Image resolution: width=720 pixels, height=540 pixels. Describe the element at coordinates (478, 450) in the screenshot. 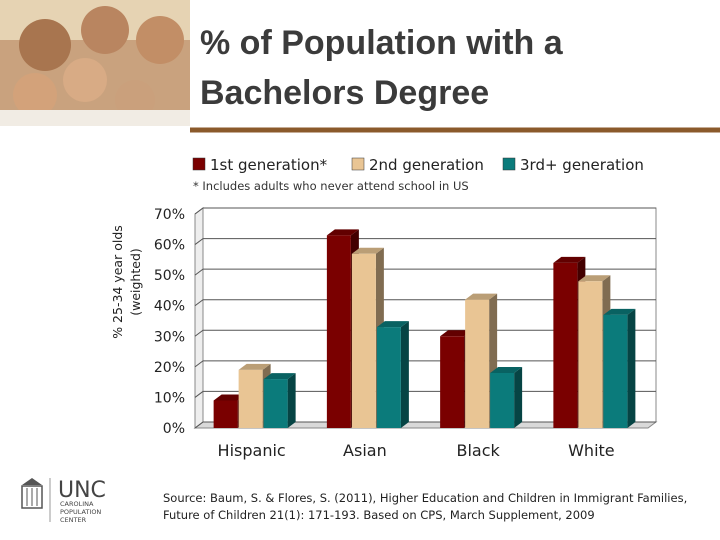

I see `x-tick-label: Black` at that location.